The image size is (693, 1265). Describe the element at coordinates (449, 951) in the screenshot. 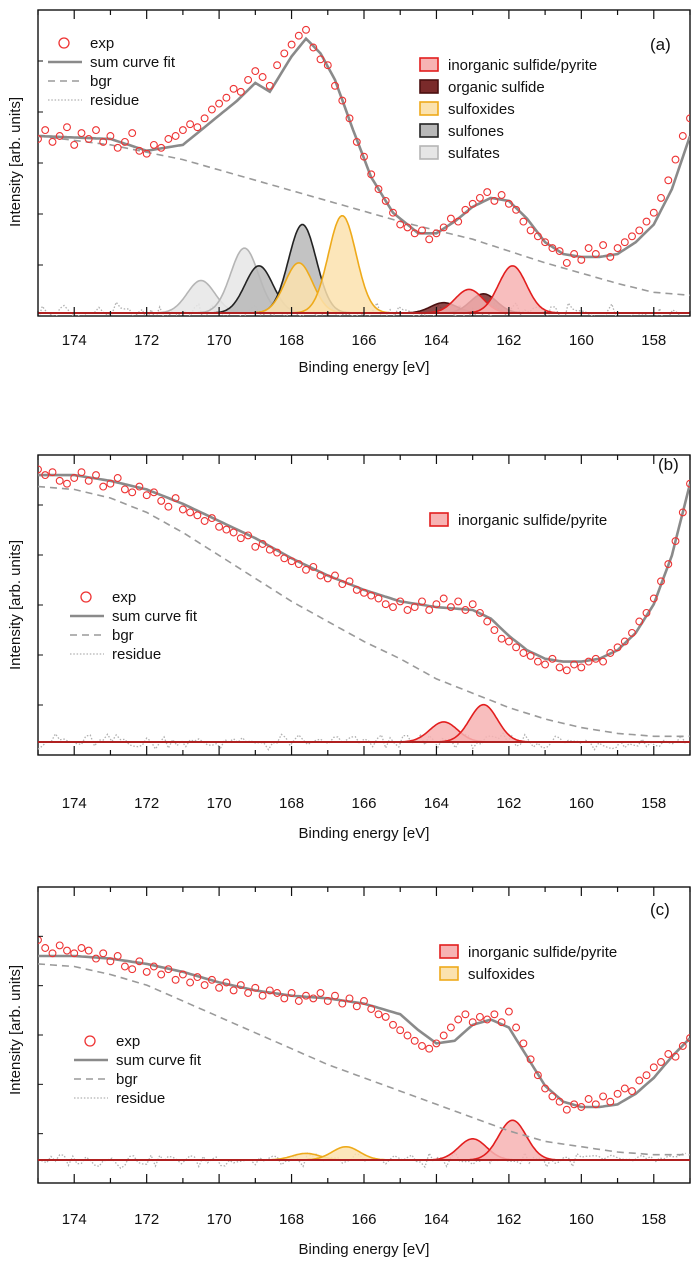

I see `legend-swatch` at that location.